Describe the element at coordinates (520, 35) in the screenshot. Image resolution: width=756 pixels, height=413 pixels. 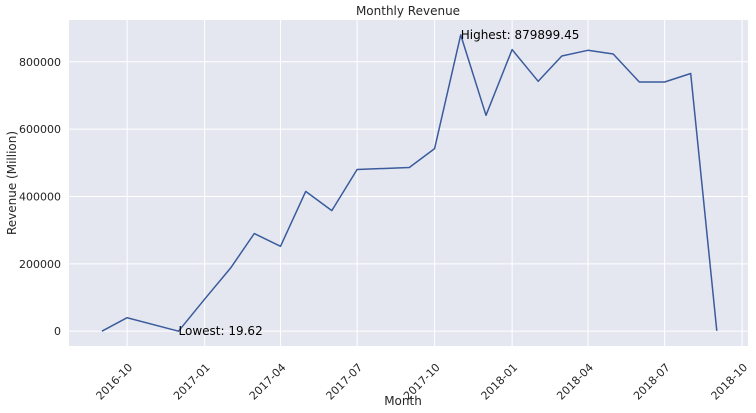
I see `annotation-label: Highest: 879899.45` at that location.